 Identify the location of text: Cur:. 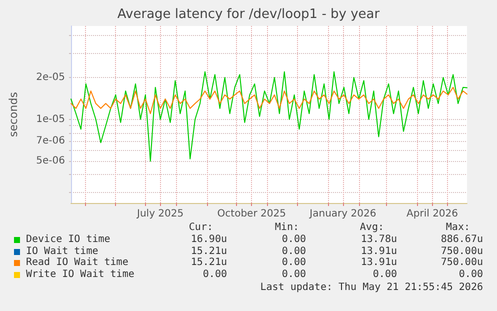
(200, 228).